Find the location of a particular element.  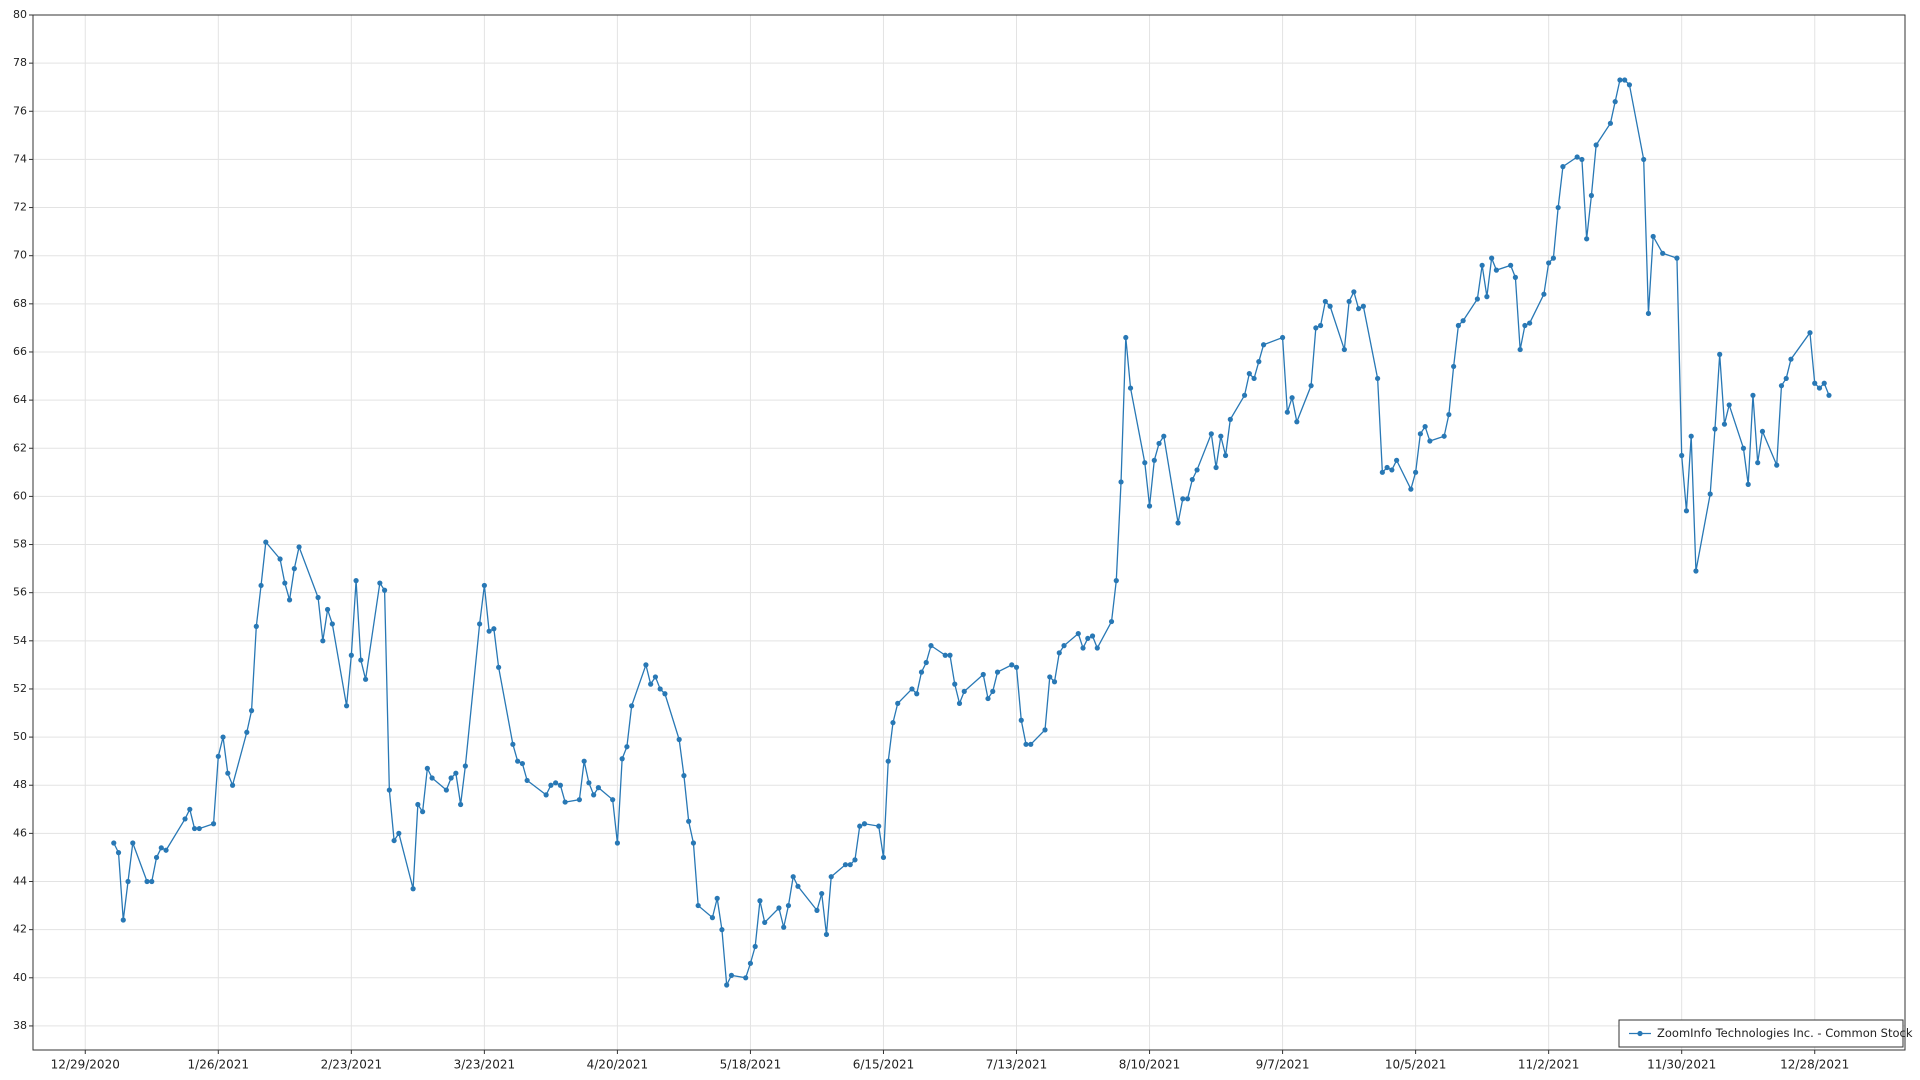

x-tick-label: 2/23/2021 is located at coordinates (352, 1065).